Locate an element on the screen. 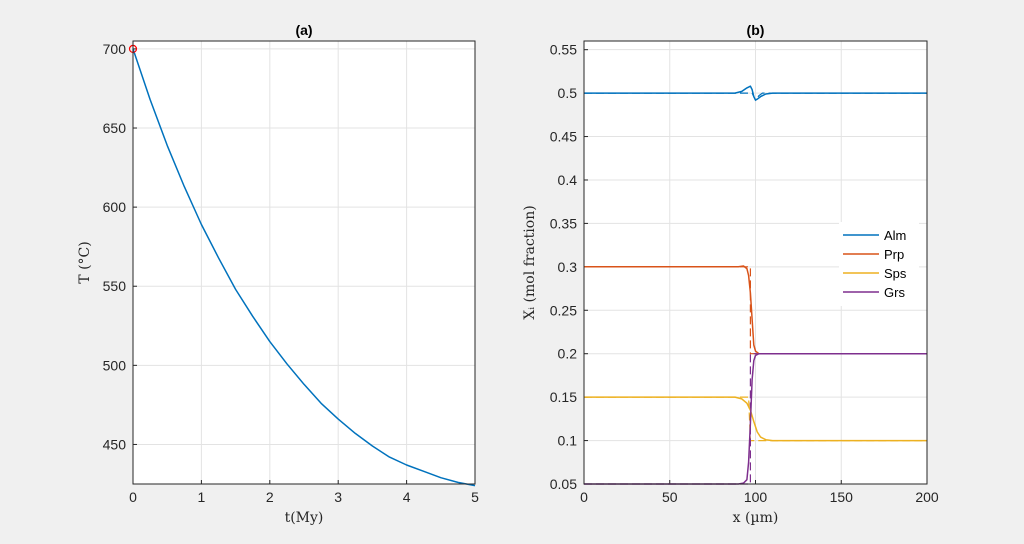 The image size is (1024, 544). chartb-y-tick-label: 0.55 is located at coordinates (563, 50).